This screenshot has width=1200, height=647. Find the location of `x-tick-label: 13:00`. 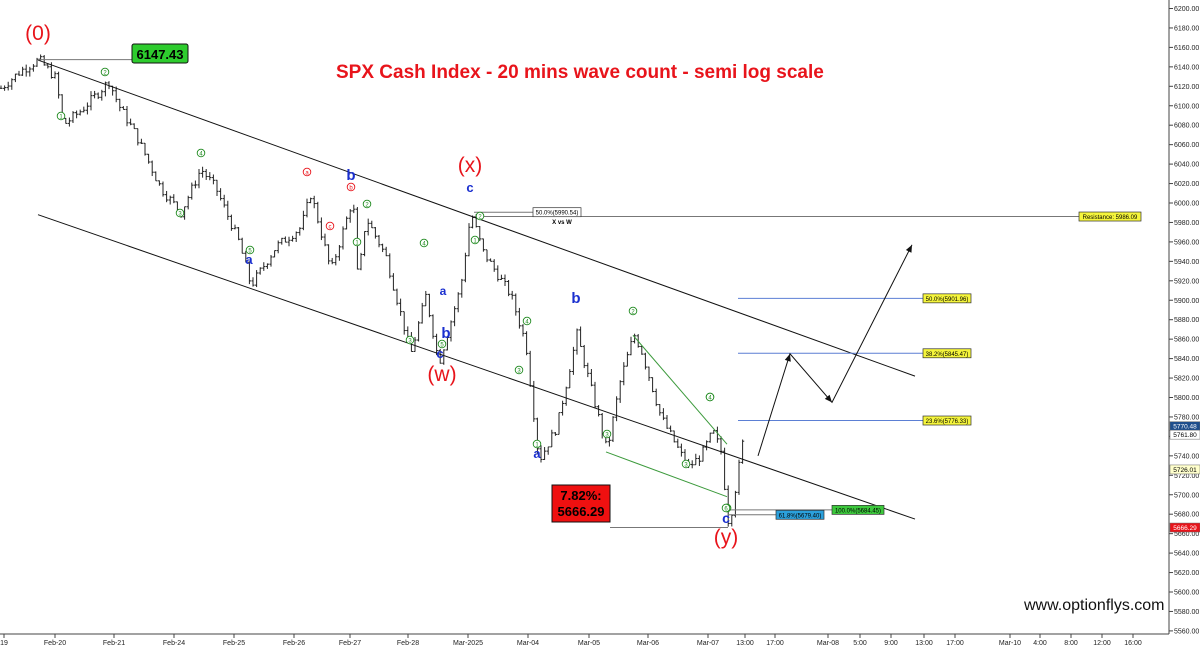

x-tick-label: 13:00 is located at coordinates (924, 643).